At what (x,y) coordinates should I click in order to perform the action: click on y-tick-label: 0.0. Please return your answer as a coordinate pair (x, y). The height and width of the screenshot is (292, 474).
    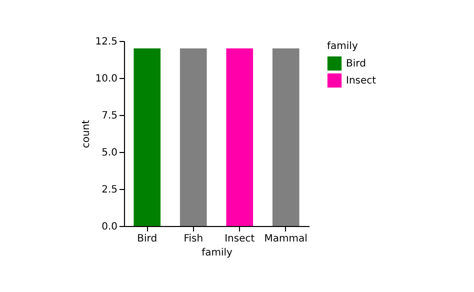
    Looking at the image, I should click on (110, 227).